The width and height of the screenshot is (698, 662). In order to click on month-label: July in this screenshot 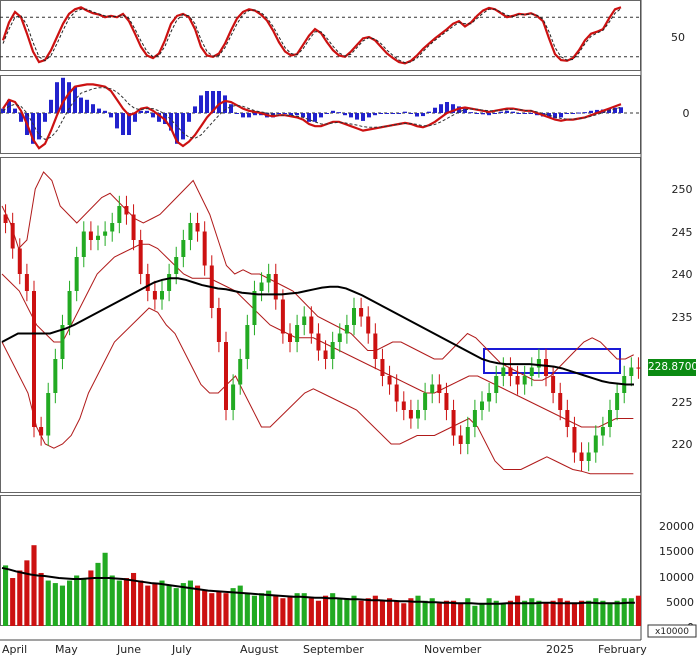, I will do `click(181, 649)`.